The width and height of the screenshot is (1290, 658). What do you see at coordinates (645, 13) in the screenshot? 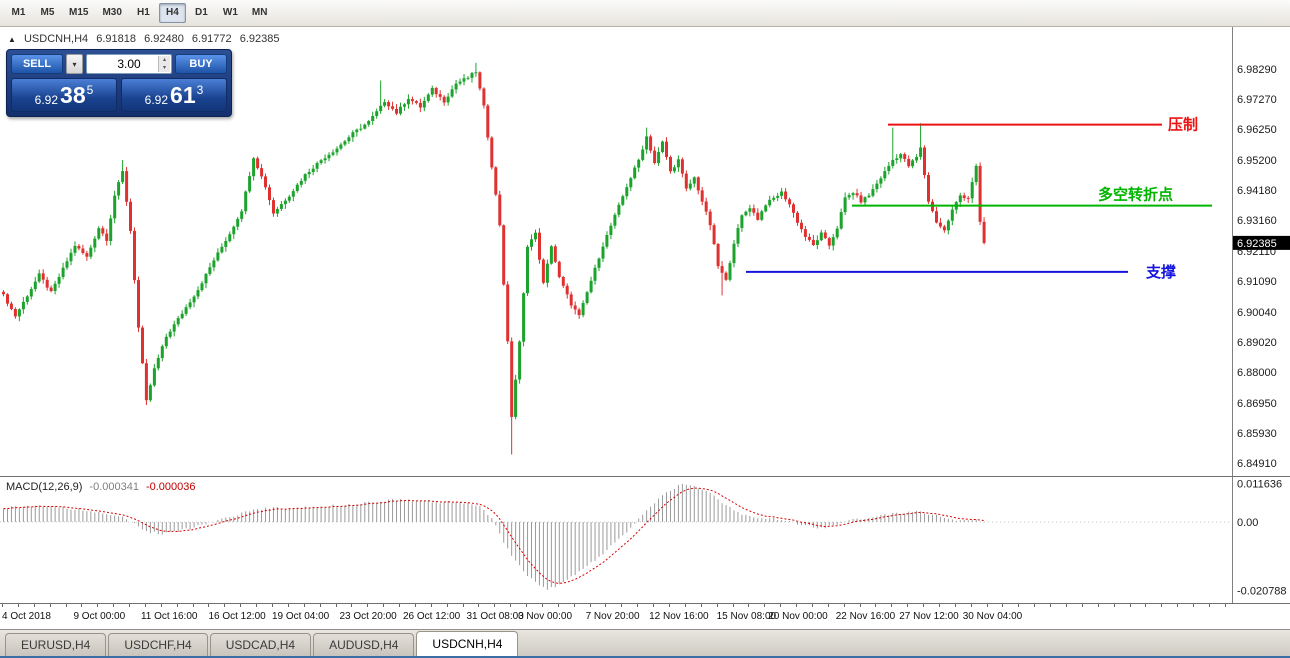
I see `timeframe-toolbar: M1 M5 M15 M30 H1 H4 D1 W1 MN` at bounding box center [645, 13].